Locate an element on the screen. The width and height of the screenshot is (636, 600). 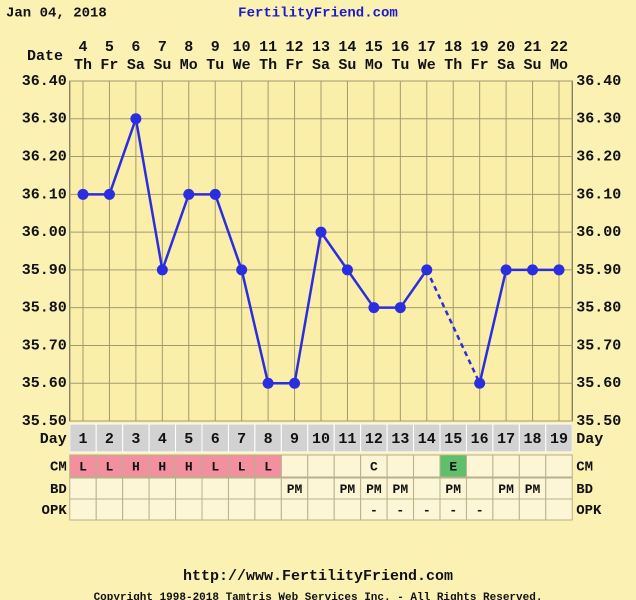
y-tick-label-right: 35.70 is located at coordinates (598, 345).